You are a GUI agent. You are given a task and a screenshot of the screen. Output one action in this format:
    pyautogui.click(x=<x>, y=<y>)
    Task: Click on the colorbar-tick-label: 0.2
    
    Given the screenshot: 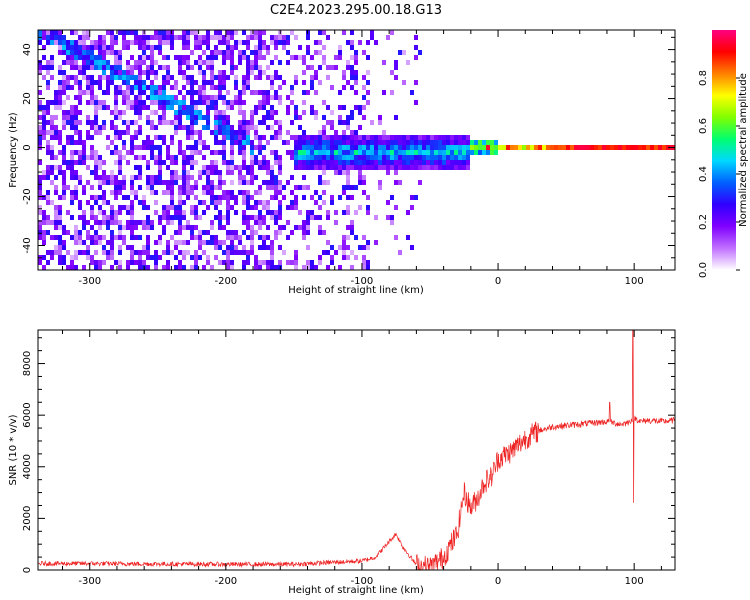 What is the action you would take?
    pyautogui.click(x=703, y=222)
    